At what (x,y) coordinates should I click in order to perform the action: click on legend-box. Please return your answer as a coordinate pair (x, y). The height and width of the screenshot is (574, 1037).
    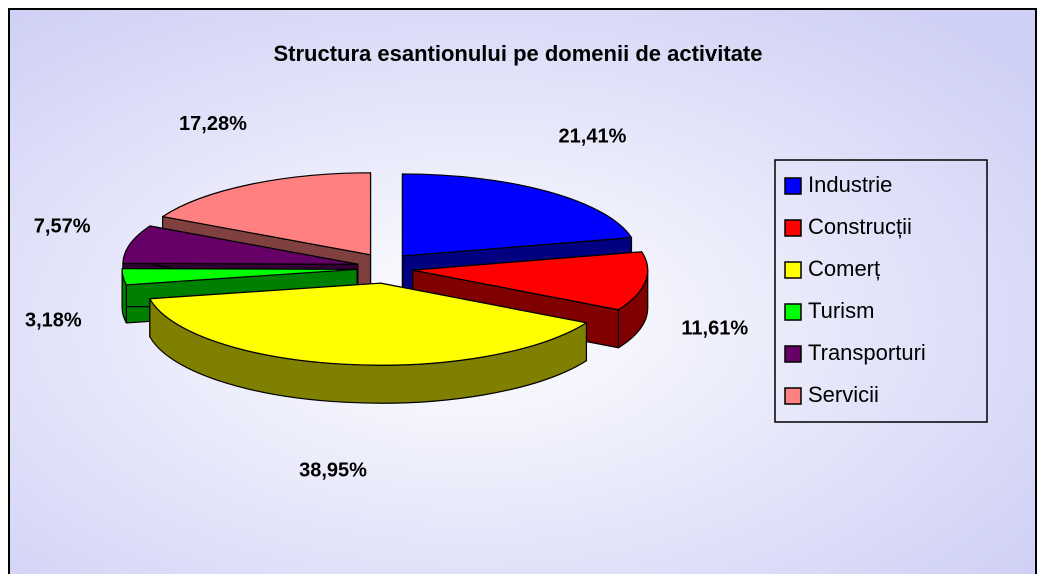
    Looking at the image, I should click on (881, 291).